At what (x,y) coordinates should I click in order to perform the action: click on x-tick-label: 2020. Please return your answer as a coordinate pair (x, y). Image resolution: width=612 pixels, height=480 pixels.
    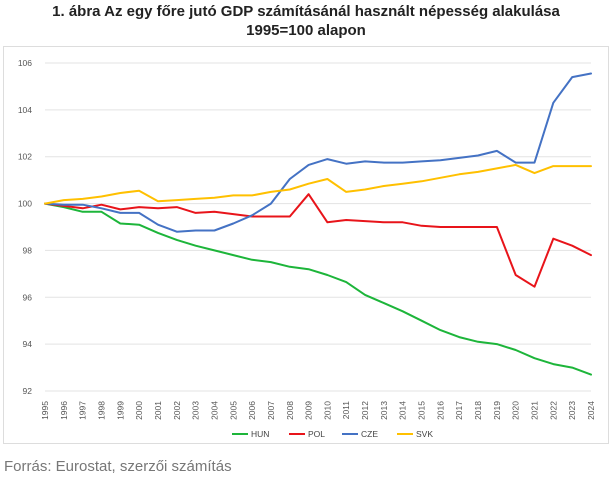
    Looking at the image, I should click on (516, 410).